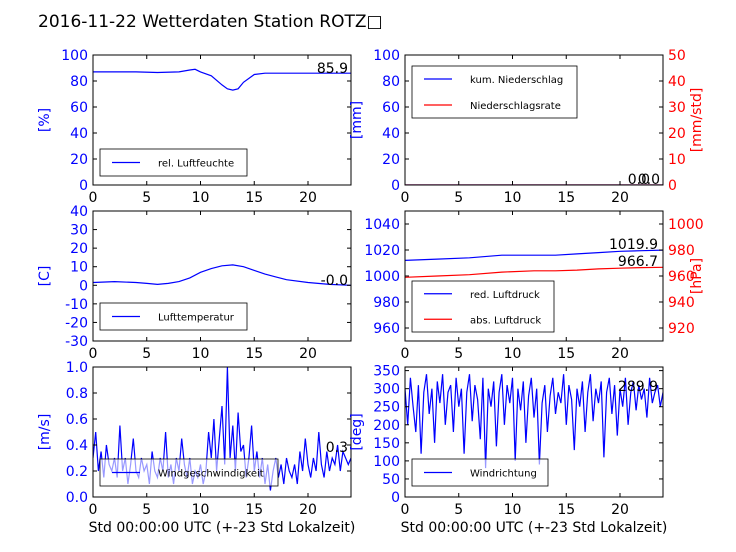 The image size is (736, 552). I want to click on y-tick-label: 10, so click(79, 268).